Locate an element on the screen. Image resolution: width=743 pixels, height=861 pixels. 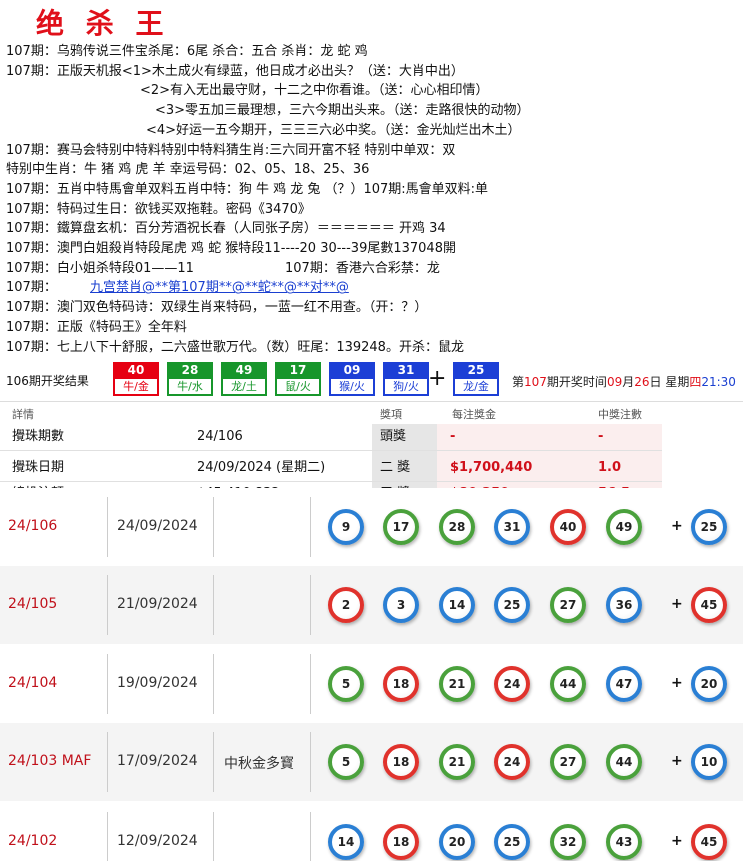
table-cell: 頭獎 is located at coordinates (393, 436).